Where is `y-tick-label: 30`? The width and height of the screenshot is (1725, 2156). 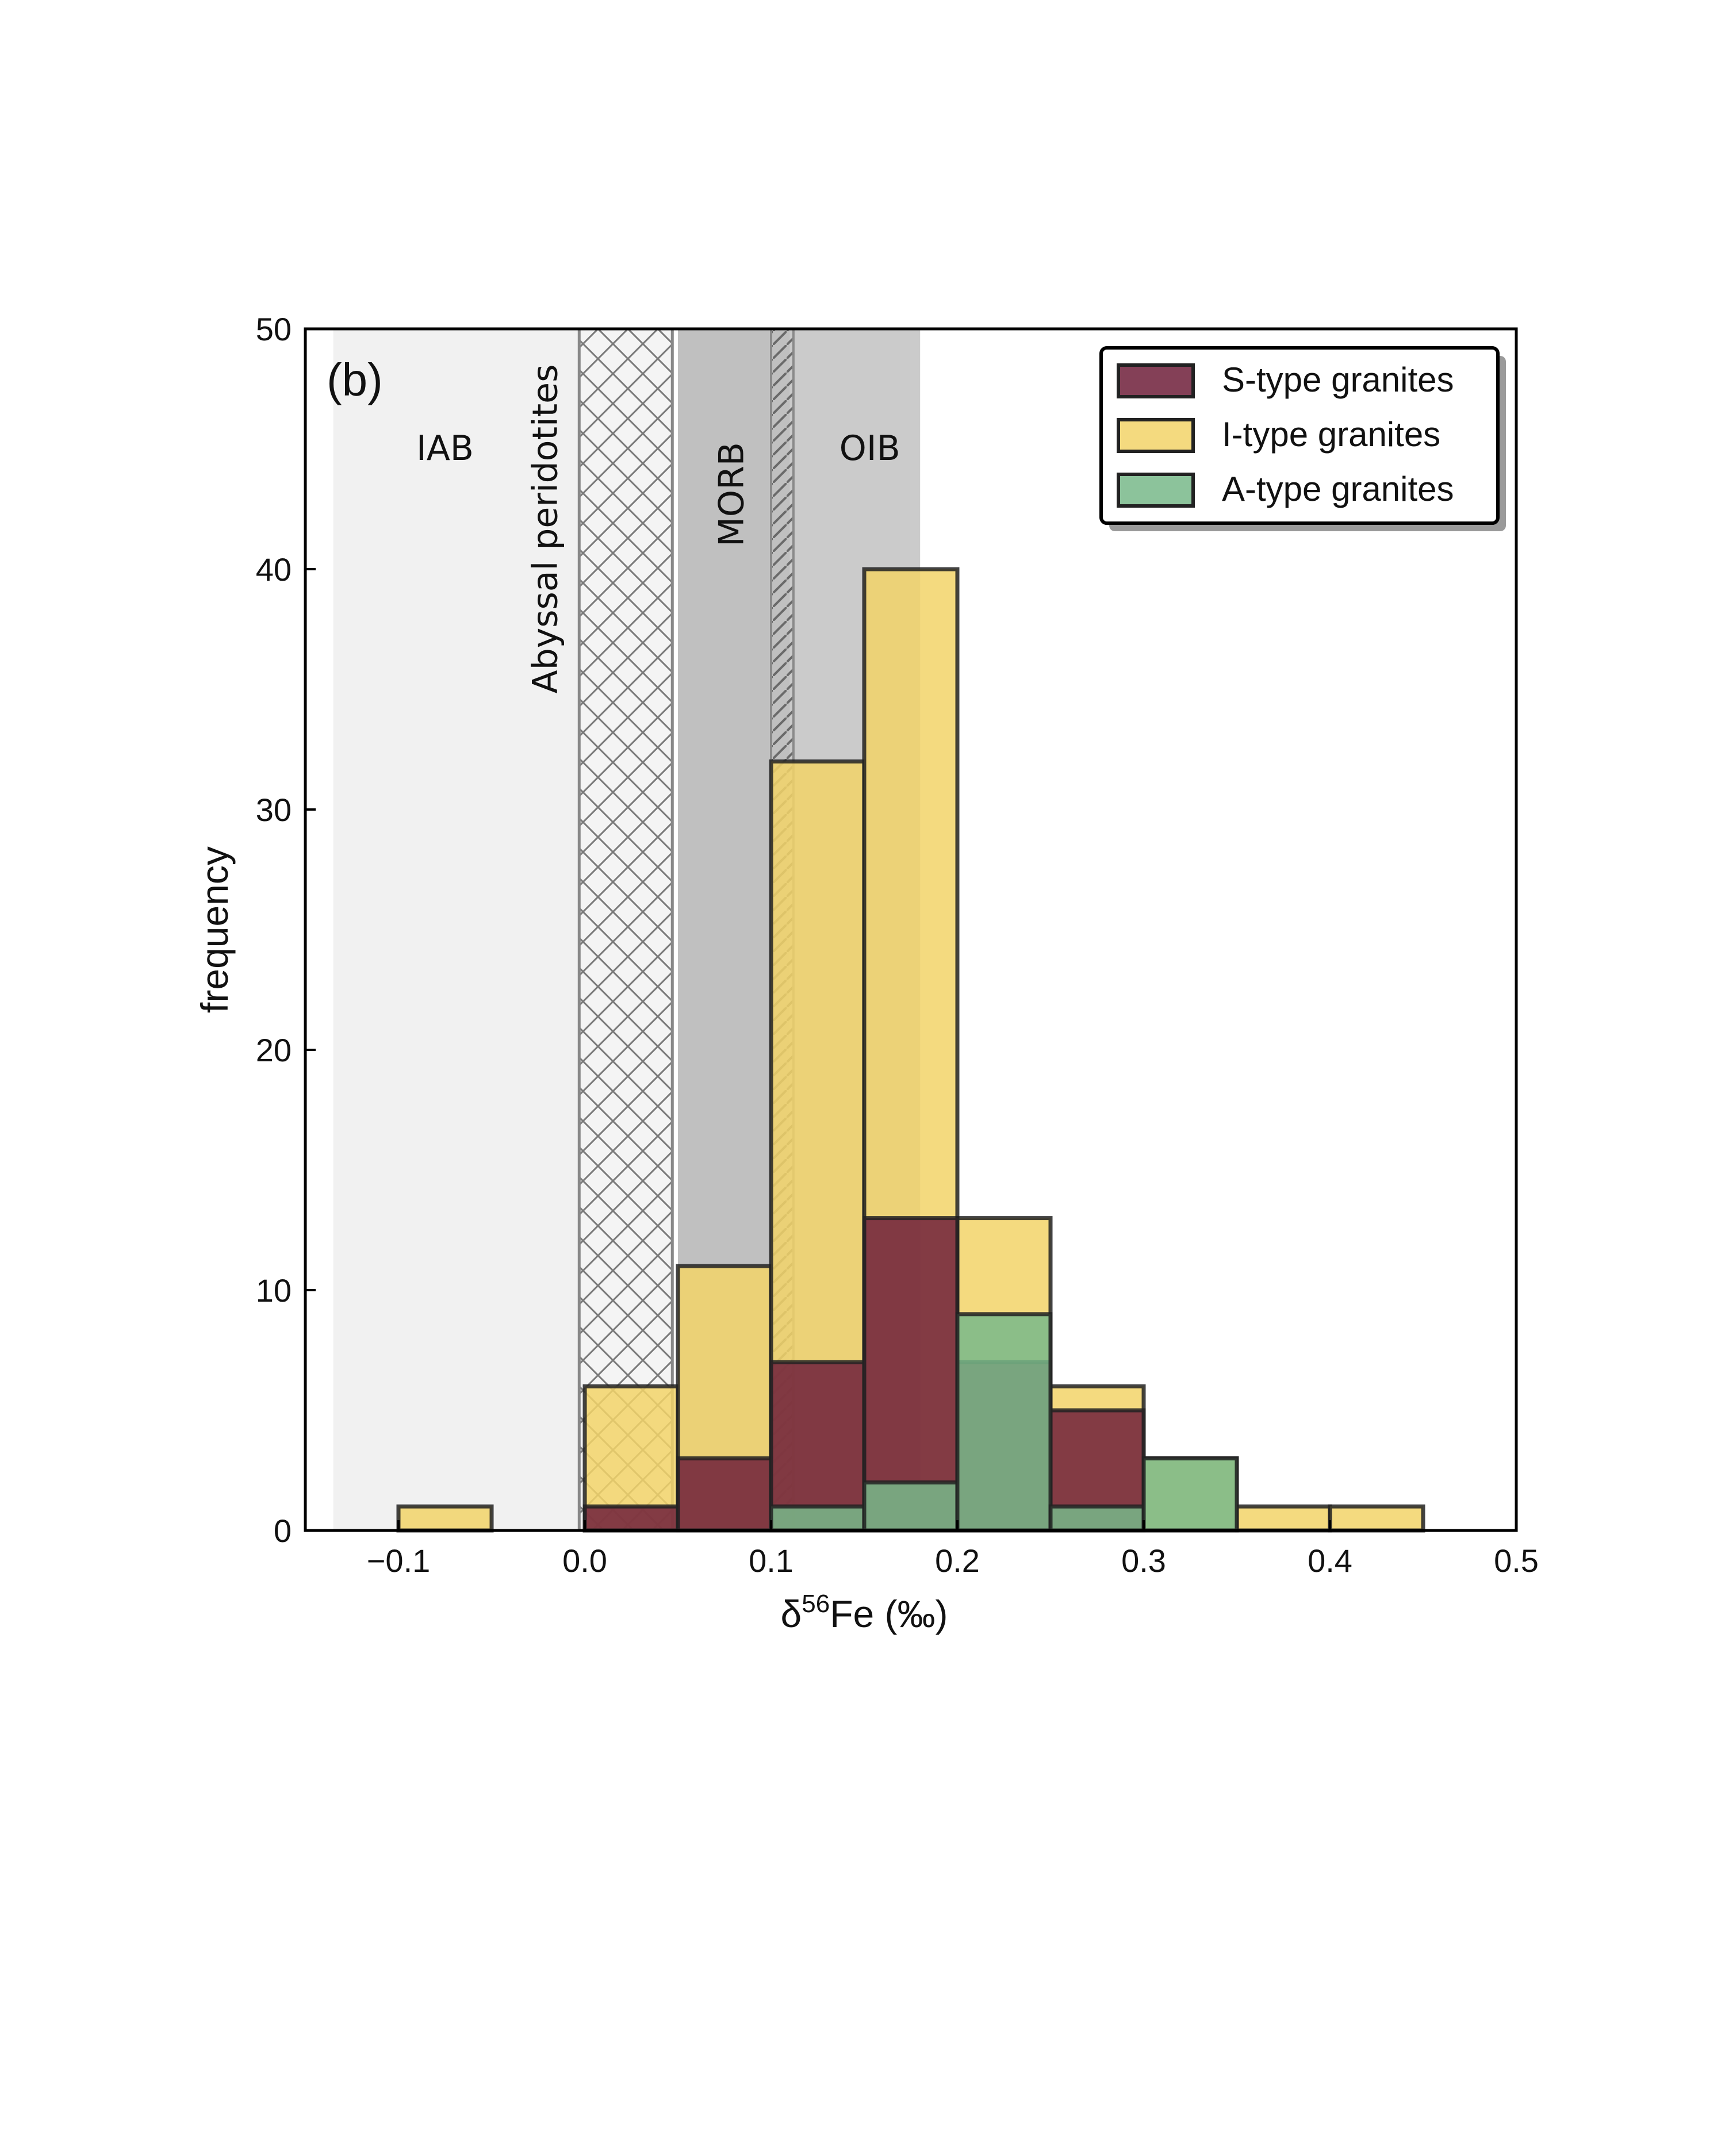 y-tick-label: 30 is located at coordinates (274, 810).